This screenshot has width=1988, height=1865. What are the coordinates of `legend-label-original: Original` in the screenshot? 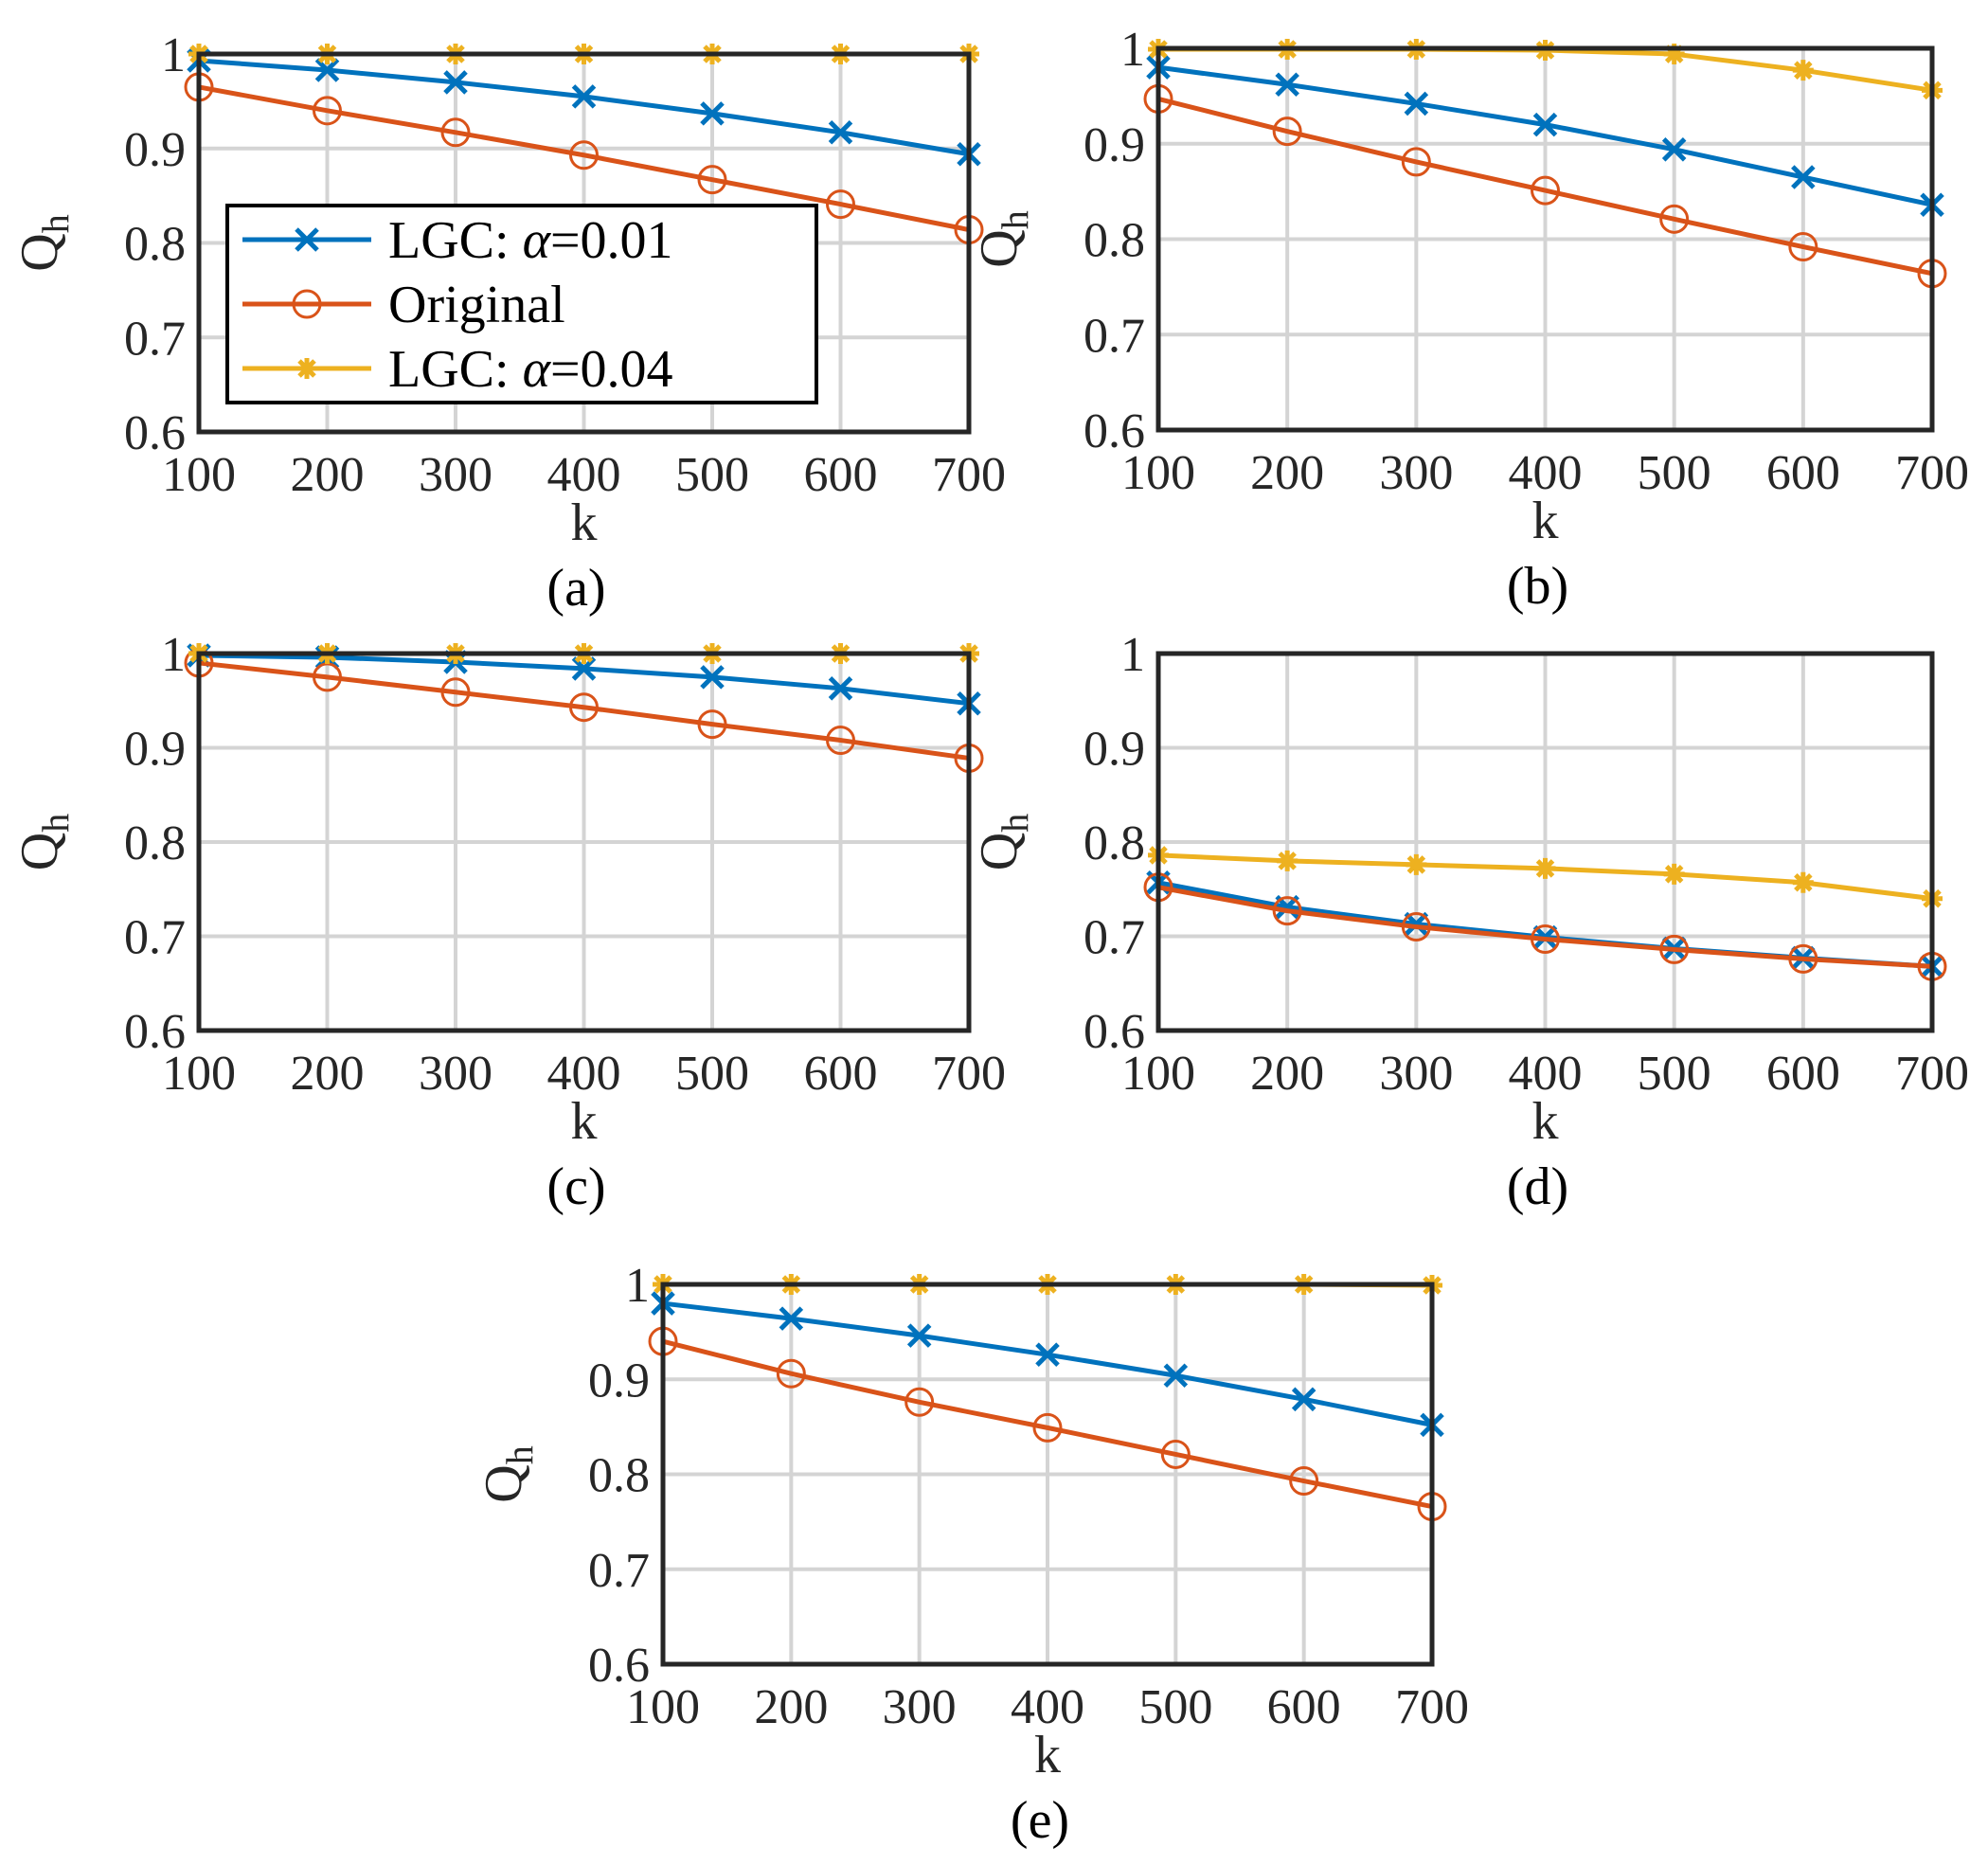 It's located at (477, 305).